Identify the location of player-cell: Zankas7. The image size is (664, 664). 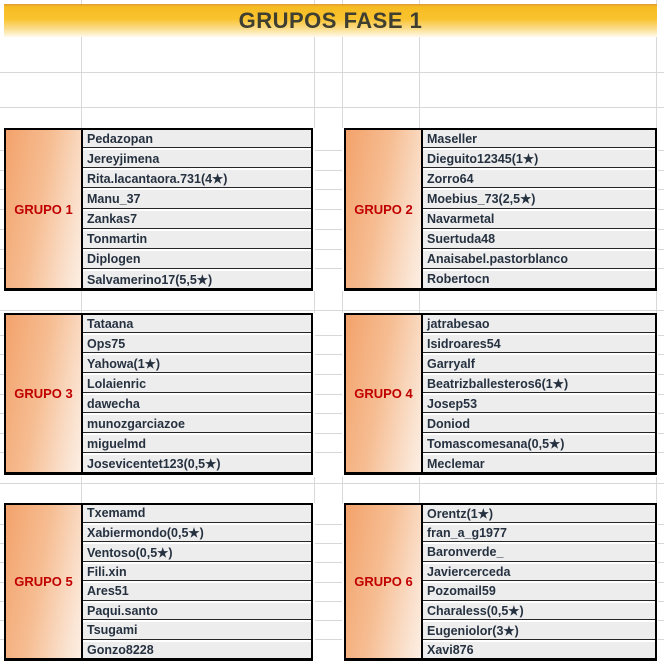
(197, 219).